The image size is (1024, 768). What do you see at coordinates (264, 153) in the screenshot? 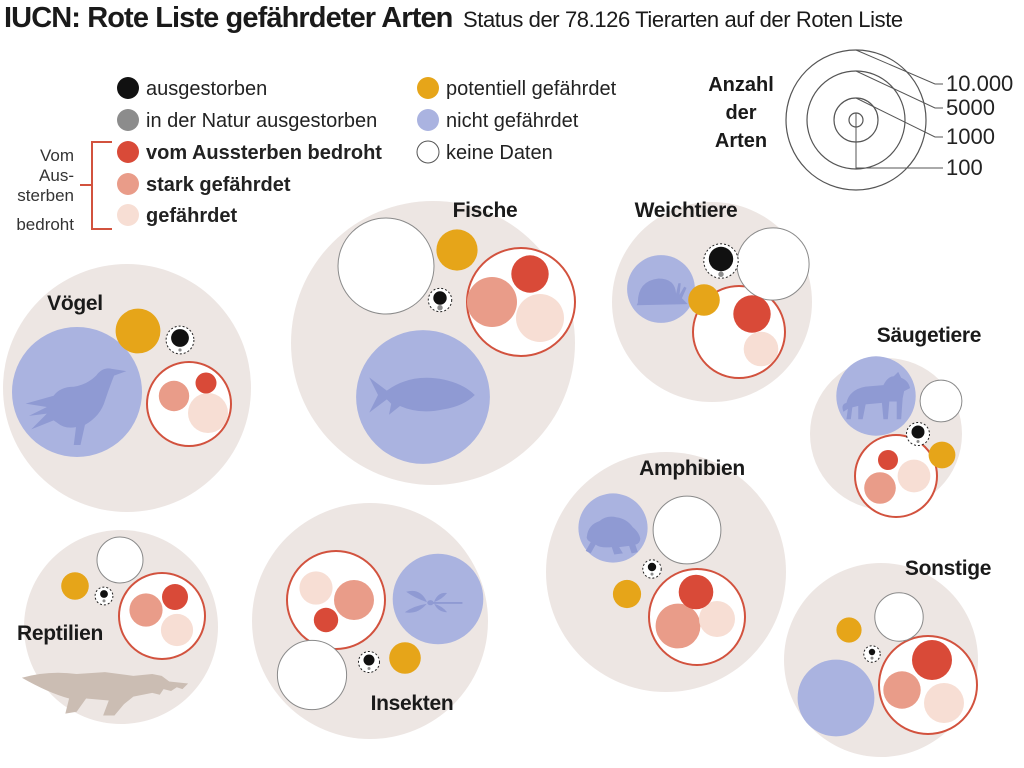
I see `legend-label-critically: vom Aussterben bedroht` at bounding box center [264, 153].